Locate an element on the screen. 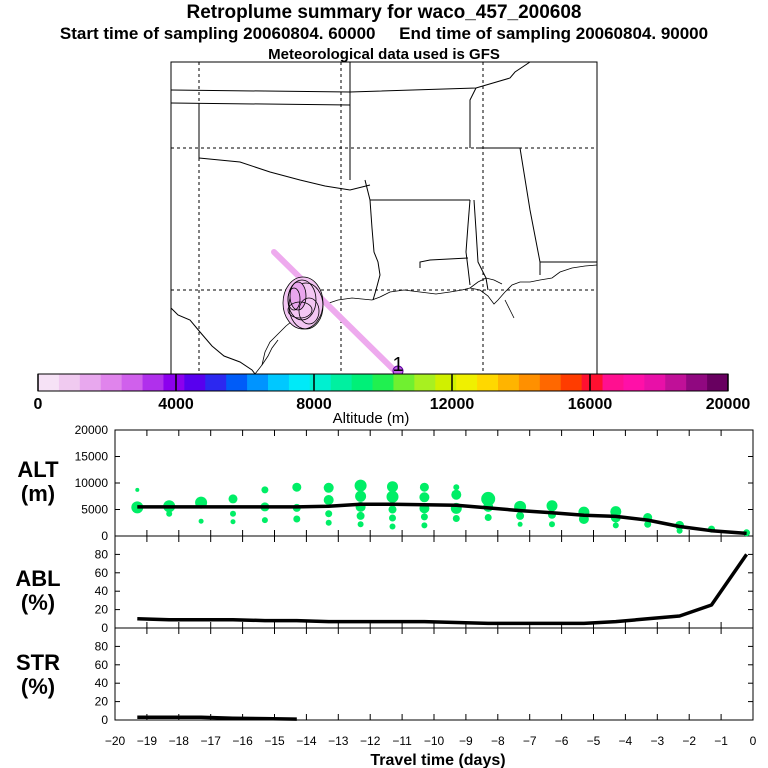  str-y-tick-label: 40 is located at coordinates (102, 683).